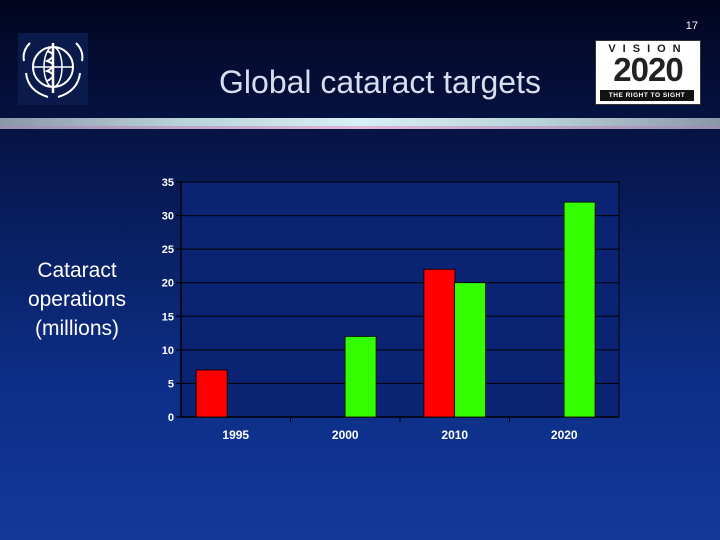 This screenshot has height=540, width=720. I want to click on bar-2000-green, so click(360, 377).